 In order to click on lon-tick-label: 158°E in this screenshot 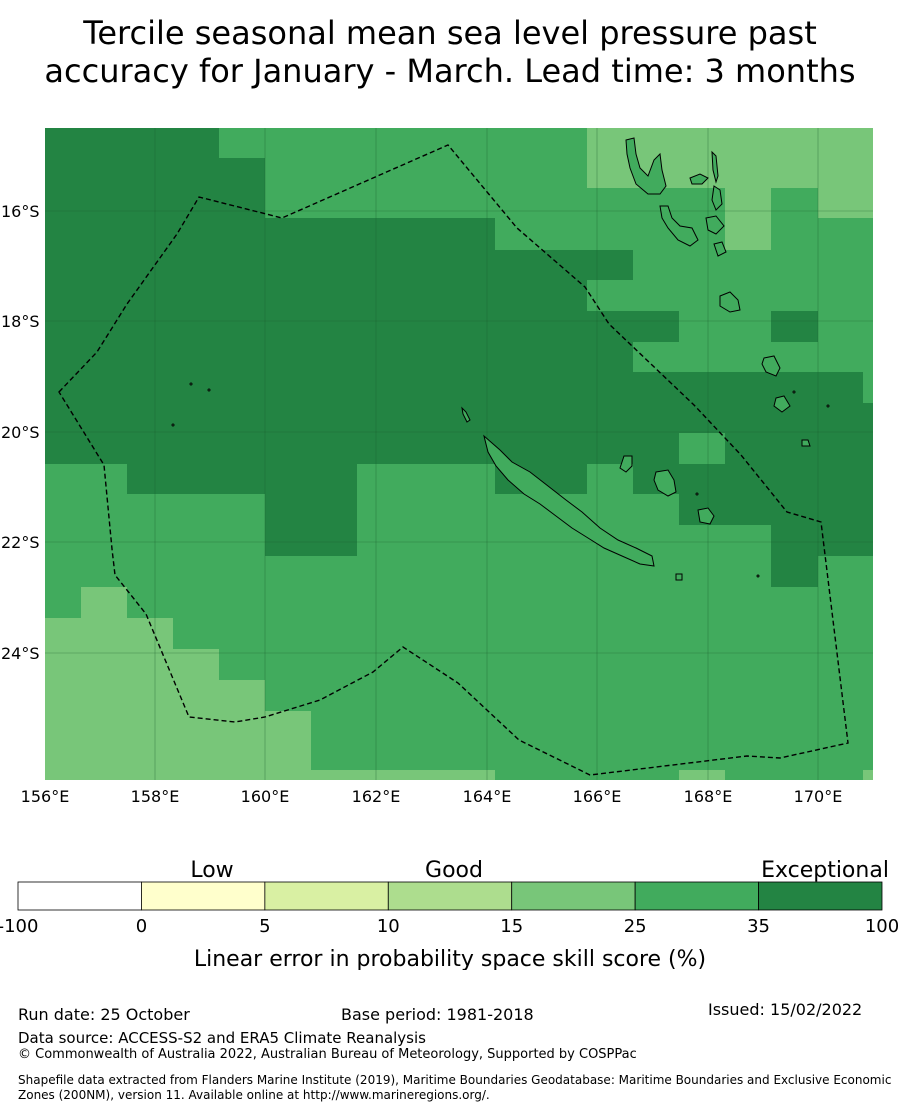, I will do `click(155, 796)`.